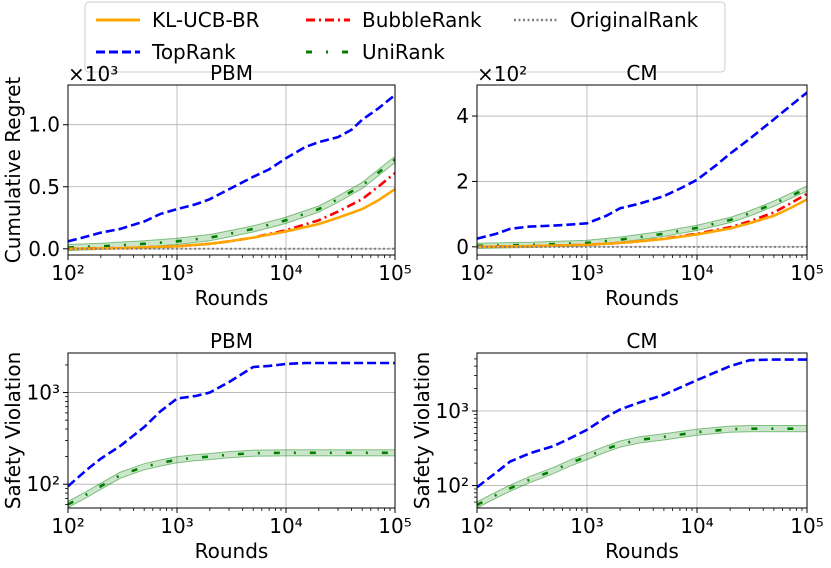  What do you see at coordinates (462, 247) in the screenshot?
I see `y-tick-label: 0` at bounding box center [462, 247].